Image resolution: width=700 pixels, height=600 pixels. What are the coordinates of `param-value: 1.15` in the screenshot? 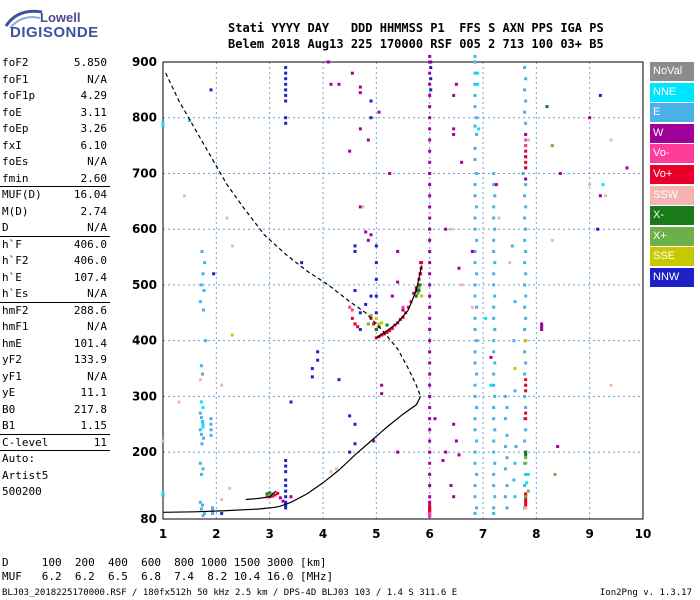 It's located at (94, 425).